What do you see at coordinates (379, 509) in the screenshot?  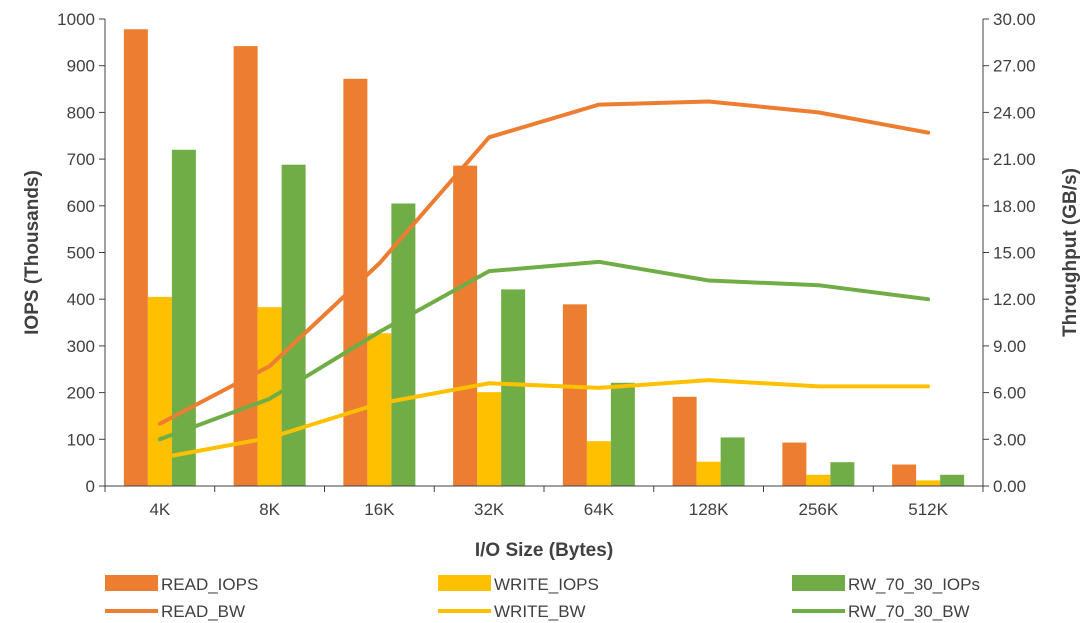 I see `x-tick-label: 16K` at bounding box center [379, 509].